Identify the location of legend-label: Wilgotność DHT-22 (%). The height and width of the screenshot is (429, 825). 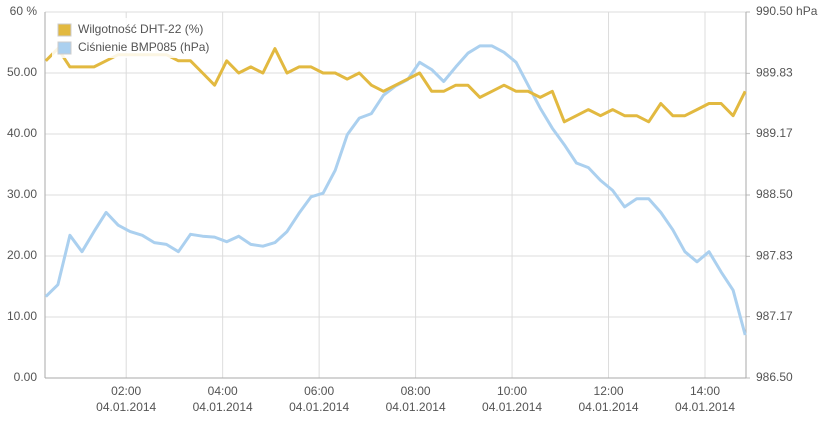
(140, 29).